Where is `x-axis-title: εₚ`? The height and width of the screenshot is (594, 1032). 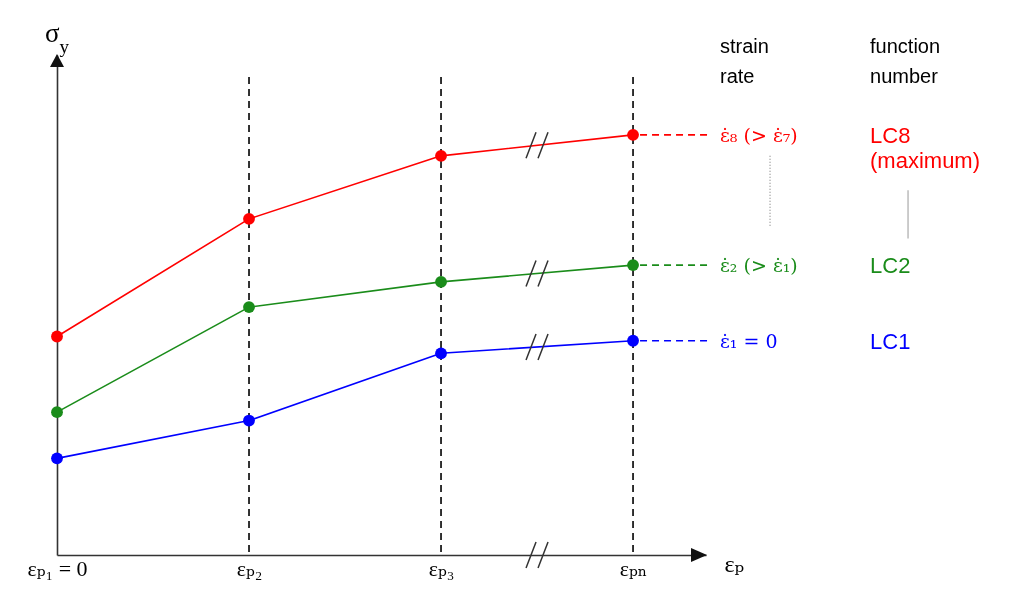 x-axis-title: εₚ is located at coordinates (734, 563).